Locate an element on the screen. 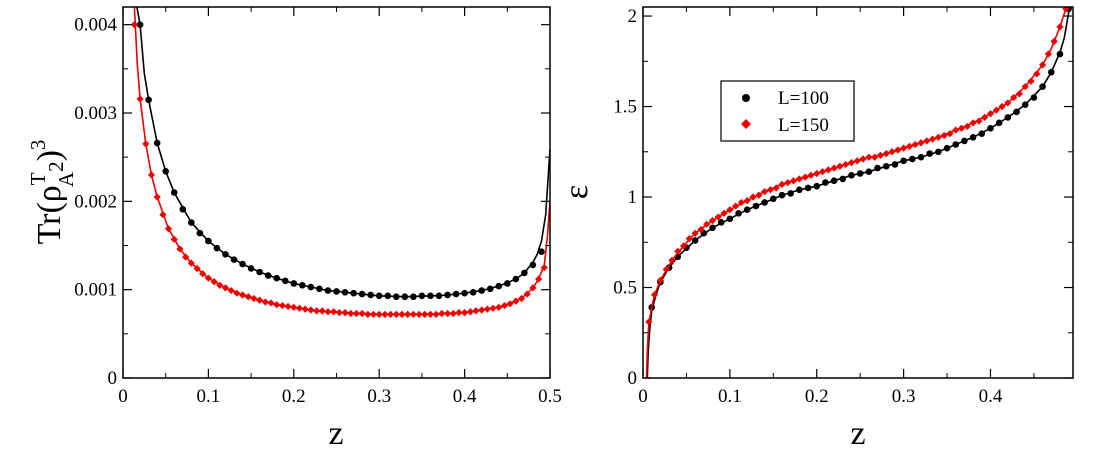  right-ytick-label: 2 is located at coordinates (633, 16).